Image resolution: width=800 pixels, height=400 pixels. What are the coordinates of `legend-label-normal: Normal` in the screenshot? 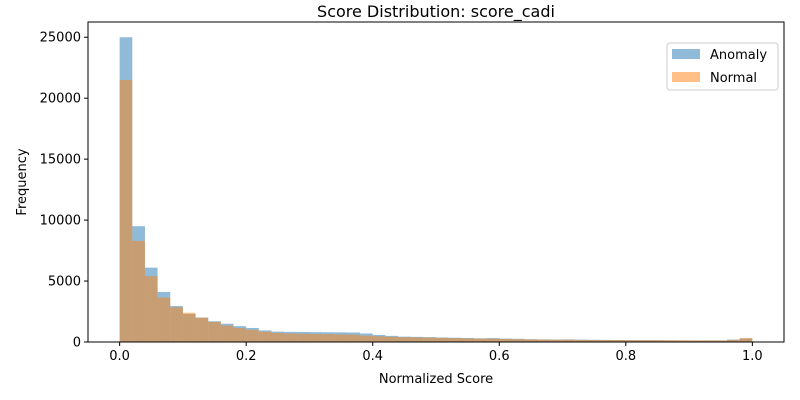 It's located at (733, 78).